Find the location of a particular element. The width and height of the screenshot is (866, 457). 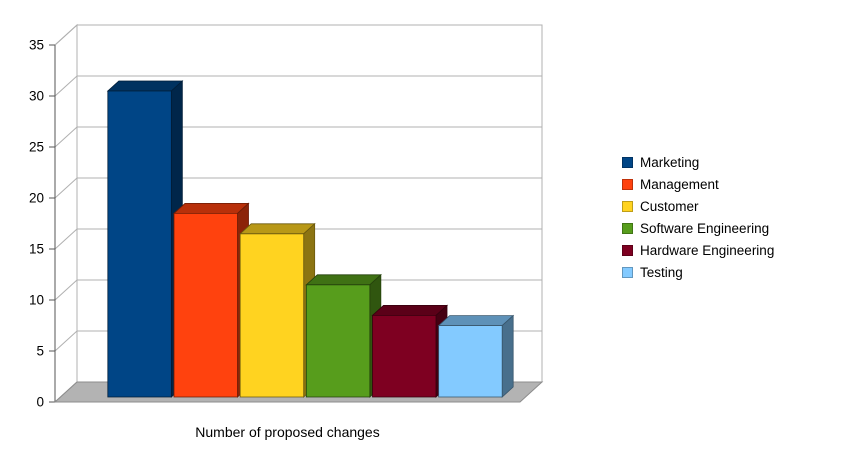

legend-label: Management is located at coordinates (679, 184).